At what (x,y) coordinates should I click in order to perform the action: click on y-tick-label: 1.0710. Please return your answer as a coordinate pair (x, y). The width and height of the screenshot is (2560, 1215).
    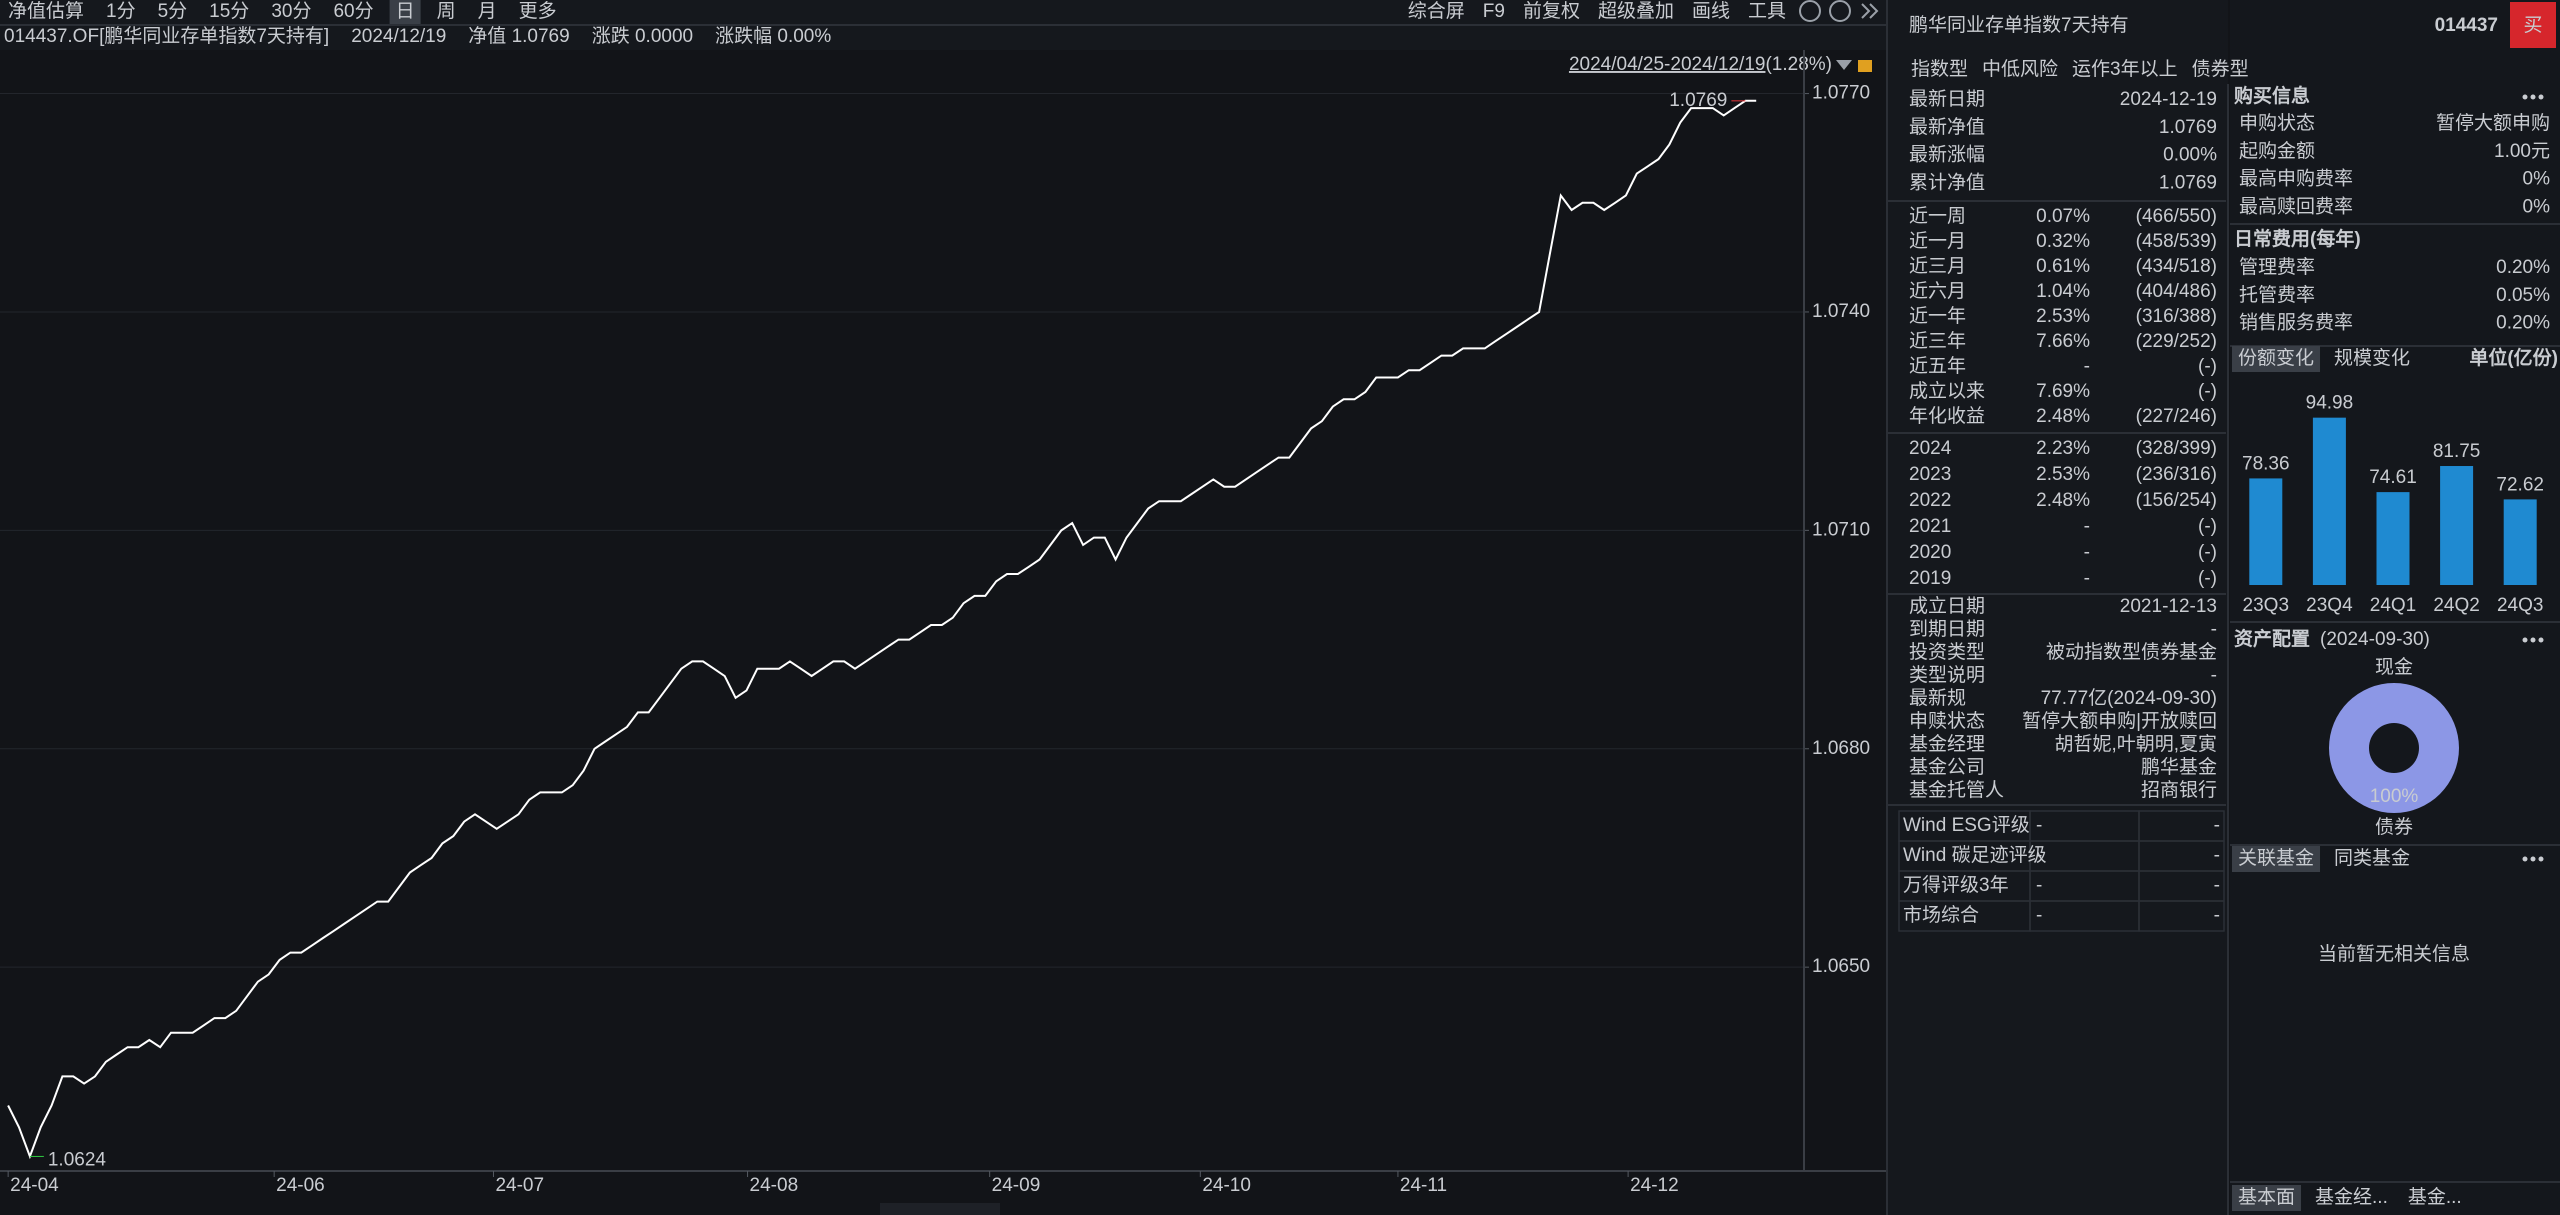
    Looking at the image, I should click on (1841, 529).